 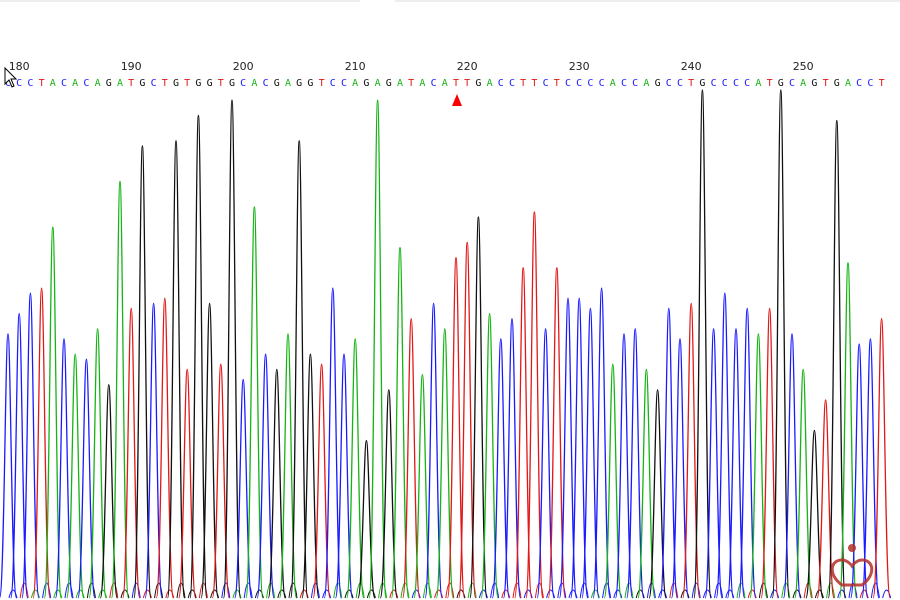 What do you see at coordinates (457, 100) in the screenshot?
I see `cursor-marker` at bounding box center [457, 100].